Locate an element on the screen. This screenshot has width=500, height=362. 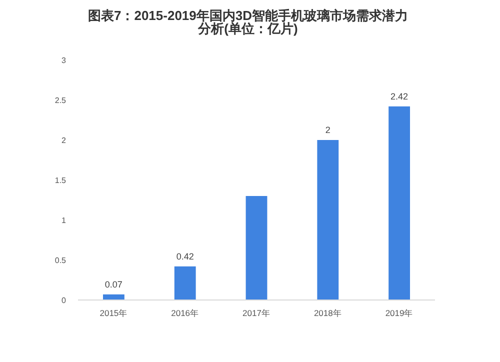
x-tick-label: 2016年 is located at coordinates (185, 313).